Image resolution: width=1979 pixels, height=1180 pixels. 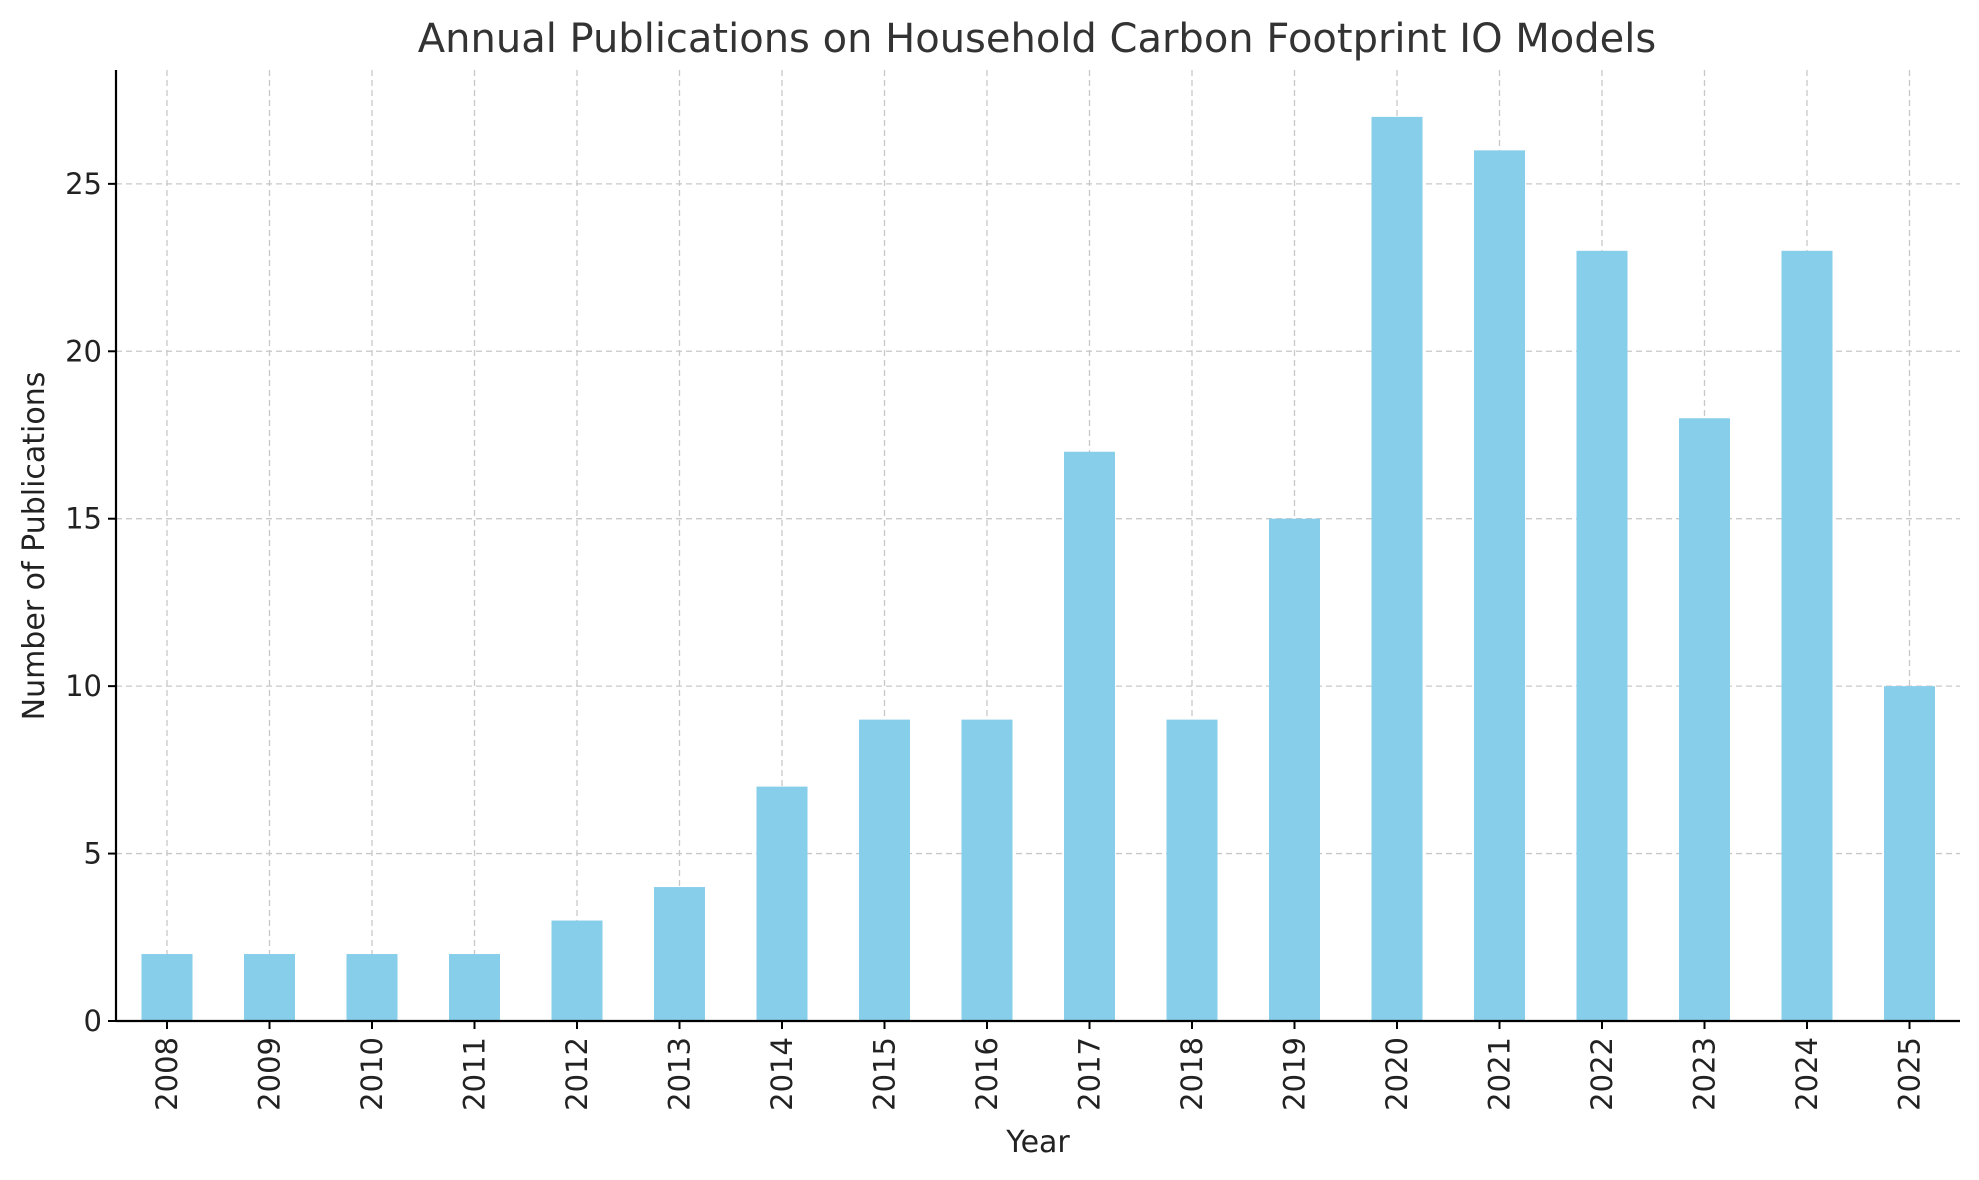 What do you see at coordinates (167, 1074) in the screenshot?
I see `x-tick-label: 2008` at bounding box center [167, 1074].